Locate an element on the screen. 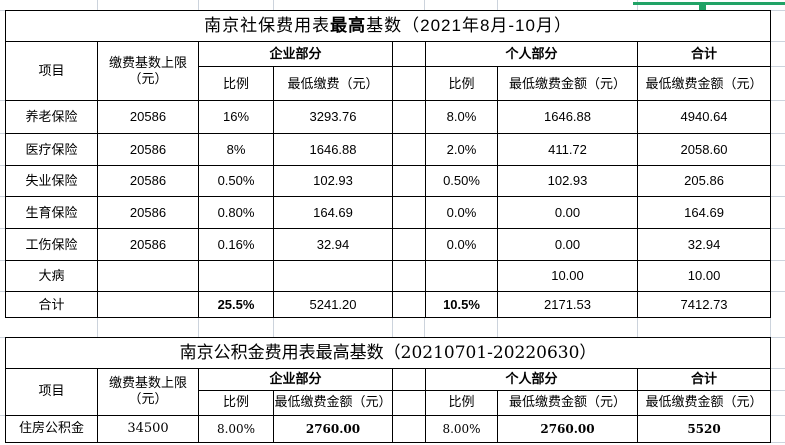  cell-ent-ratio: 0.16% is located at coordinates (236, 244).